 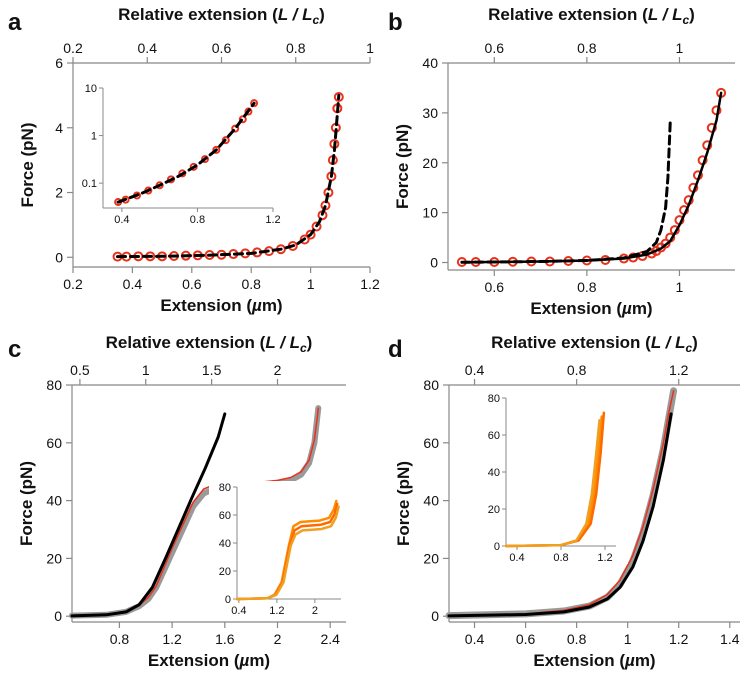 I want to click on y-tick-label: 4, so click(x=59, y=128).